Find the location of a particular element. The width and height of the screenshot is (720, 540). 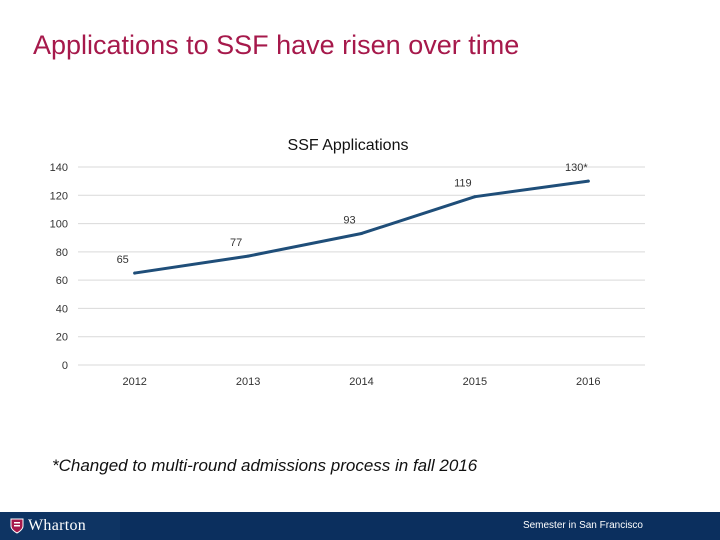

data-label: 77 is located at coordinates (236, 243).